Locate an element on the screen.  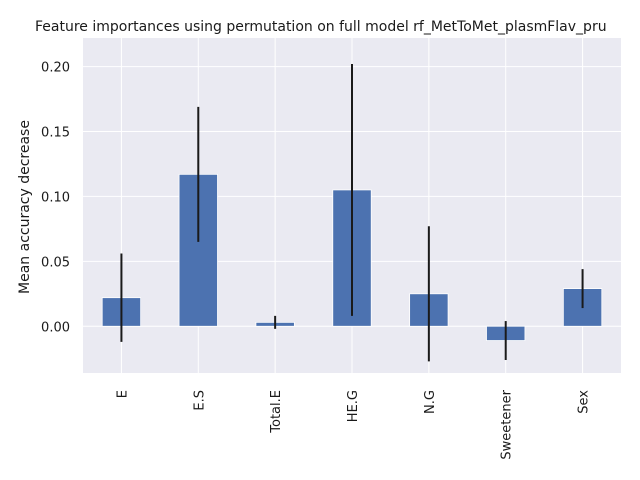
y-axis-label: Mean accuracy decrease is located at coordinates (25, 207).